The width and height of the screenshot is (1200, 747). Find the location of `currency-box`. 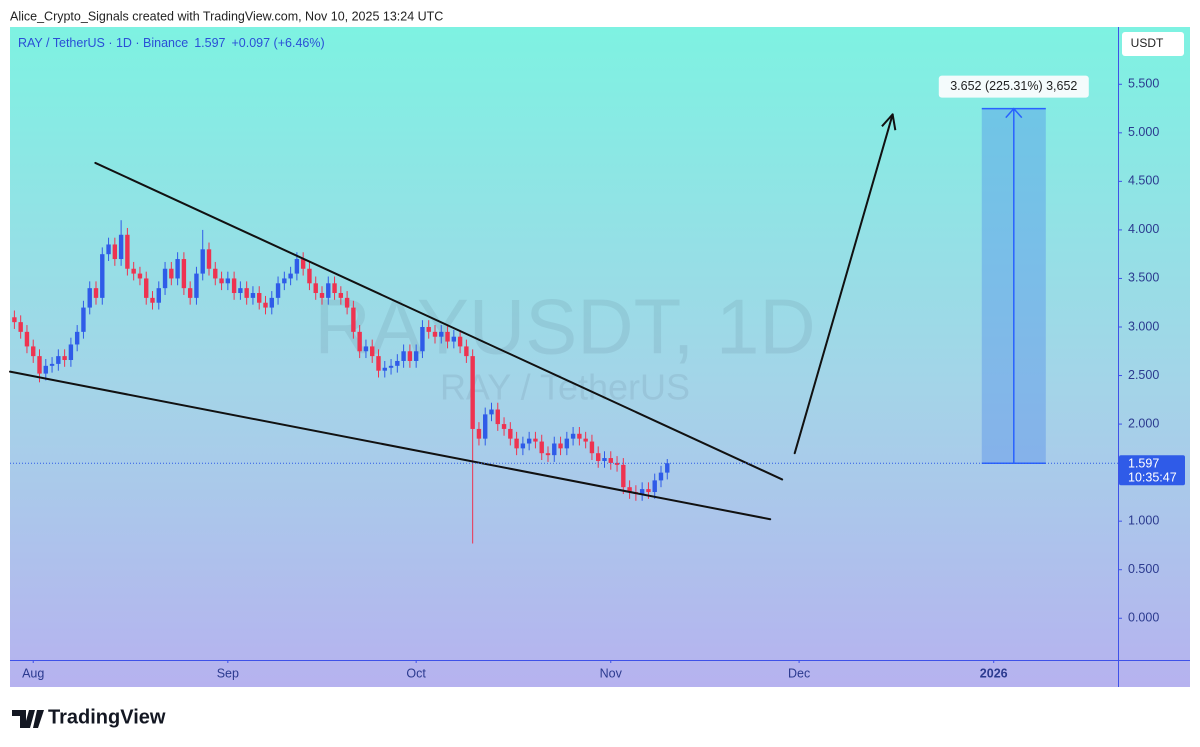

currency-box is located at coordinates (1153, 44).